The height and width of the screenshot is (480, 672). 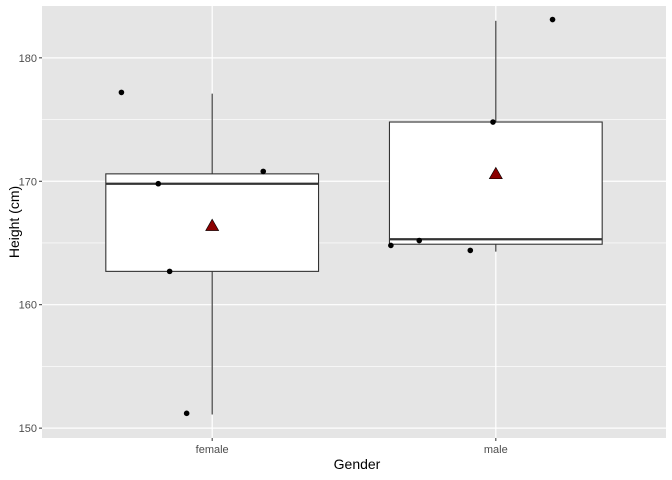 I want to click on y-tick-label: 180, so click(x=28, y=59).